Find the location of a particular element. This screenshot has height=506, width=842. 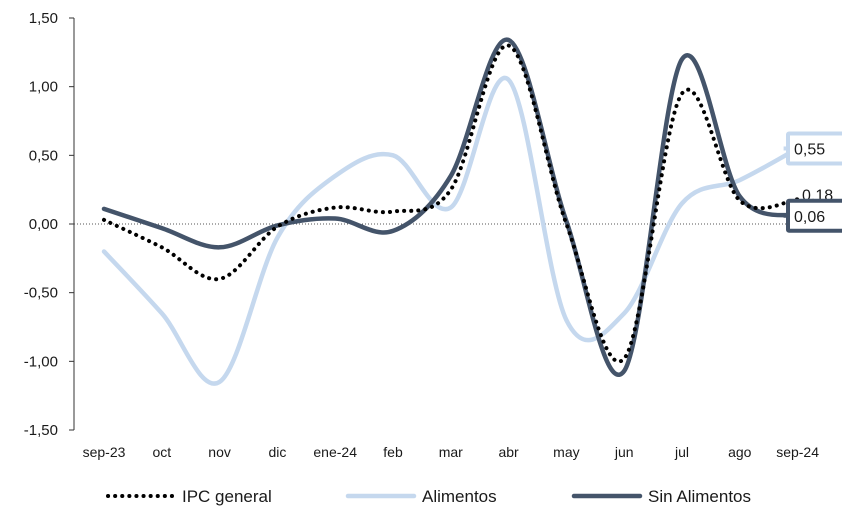

x-tick-label: dic is located at coordinates (277, 452).